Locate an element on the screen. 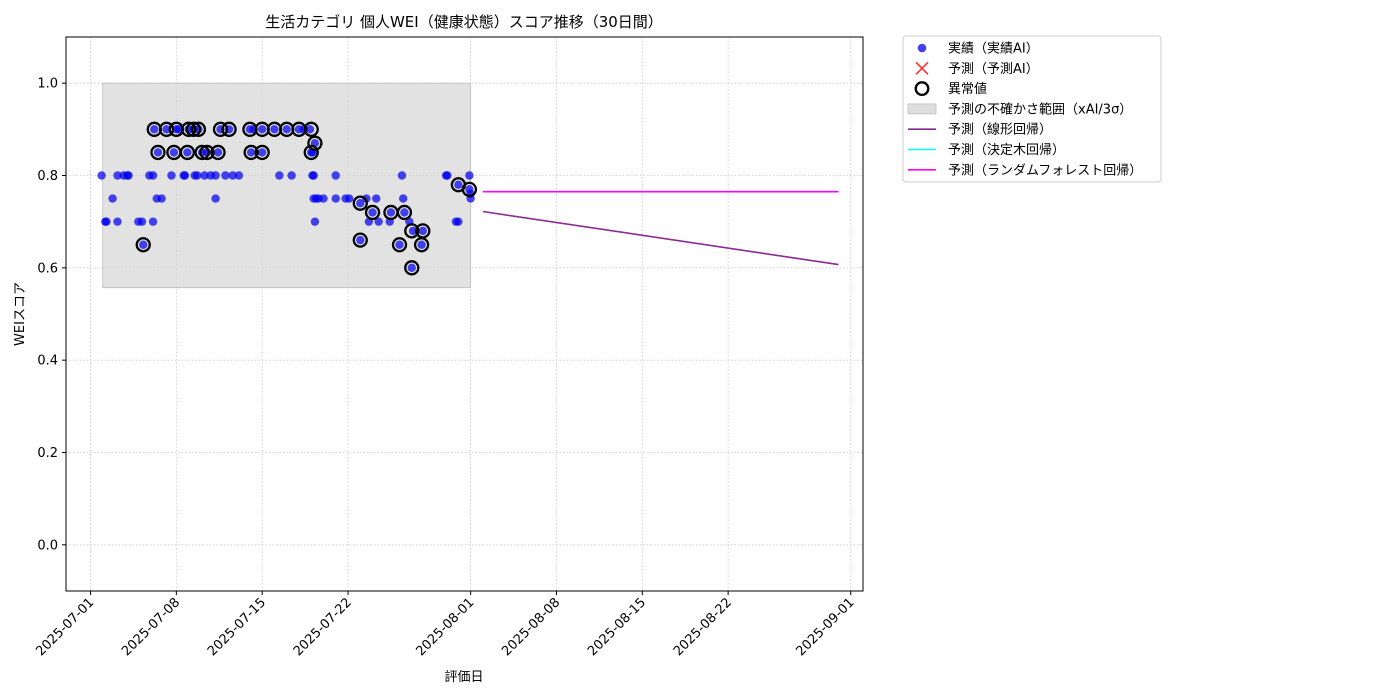 The width and height of the screenshot is (1400, 700). legend-item: 異常値 is located at coordinates (950, 89).